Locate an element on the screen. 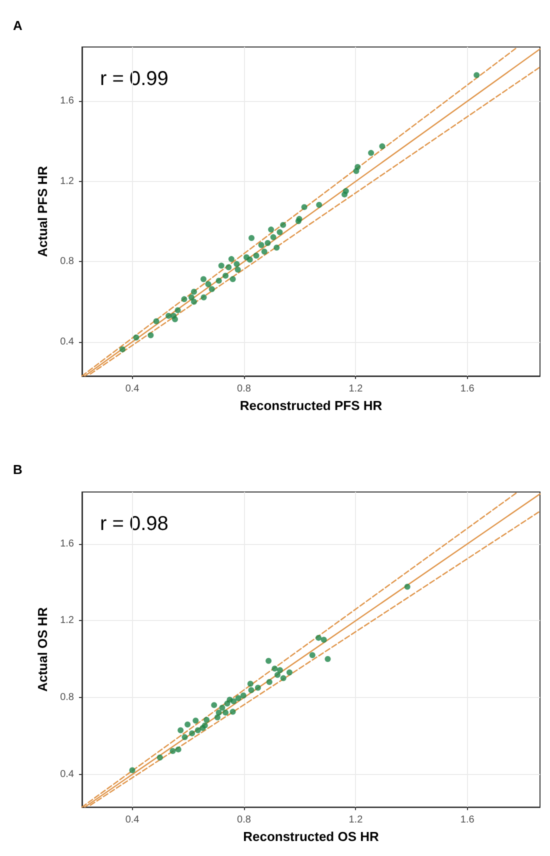 The height and width of the screenshot is (856, 550). annotation: r = 0.98 is located at coordinates (134, 524).